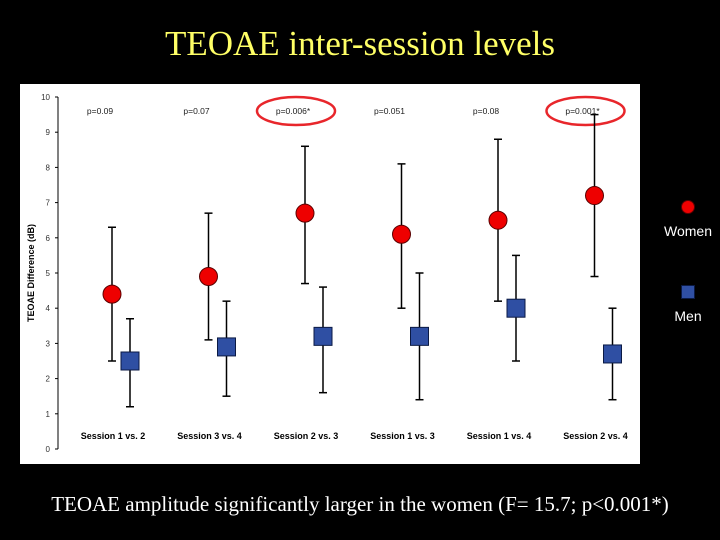 This screenshot has width=720, height=540. Describe the element at coordinates (688, 316) in the screenshot. I see `legend-label-men: Men` at that location.